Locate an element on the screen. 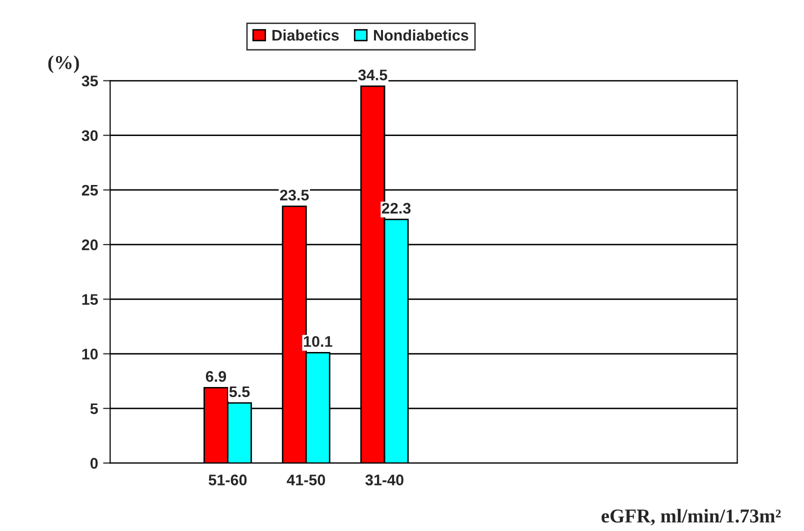  y-tick-label: 10 is located at coordinates (90, 354).